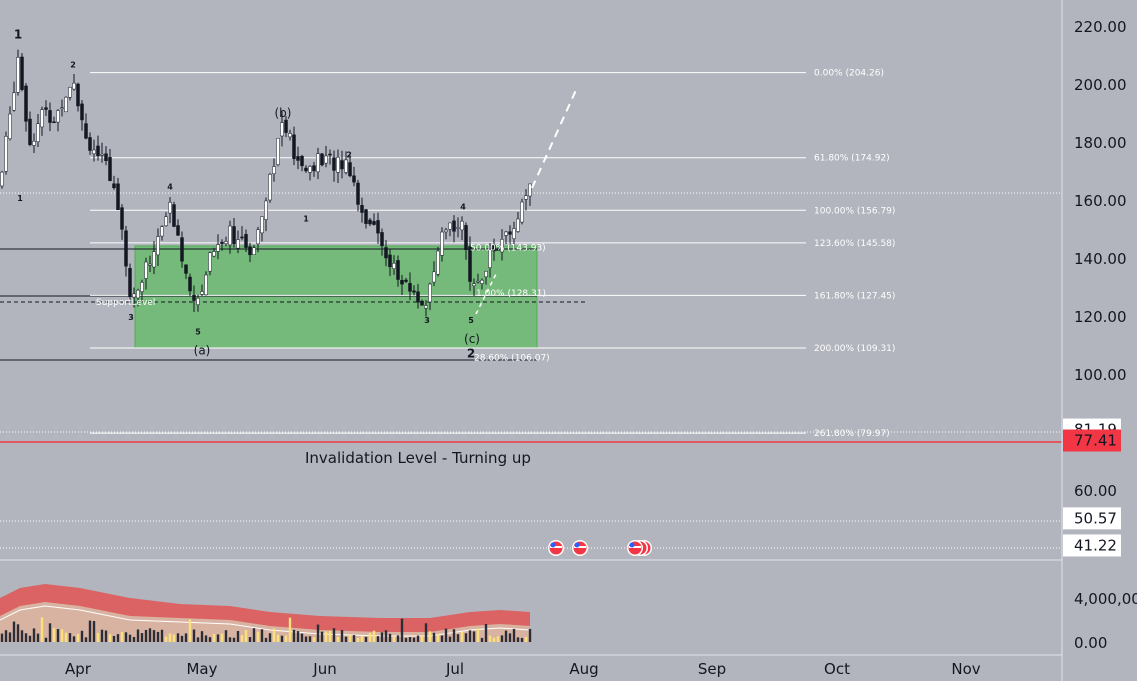  What do you see at coordinates (580, 548) in the screenshot?
I see `us-flag-icon` at bounding box center [580, 548].